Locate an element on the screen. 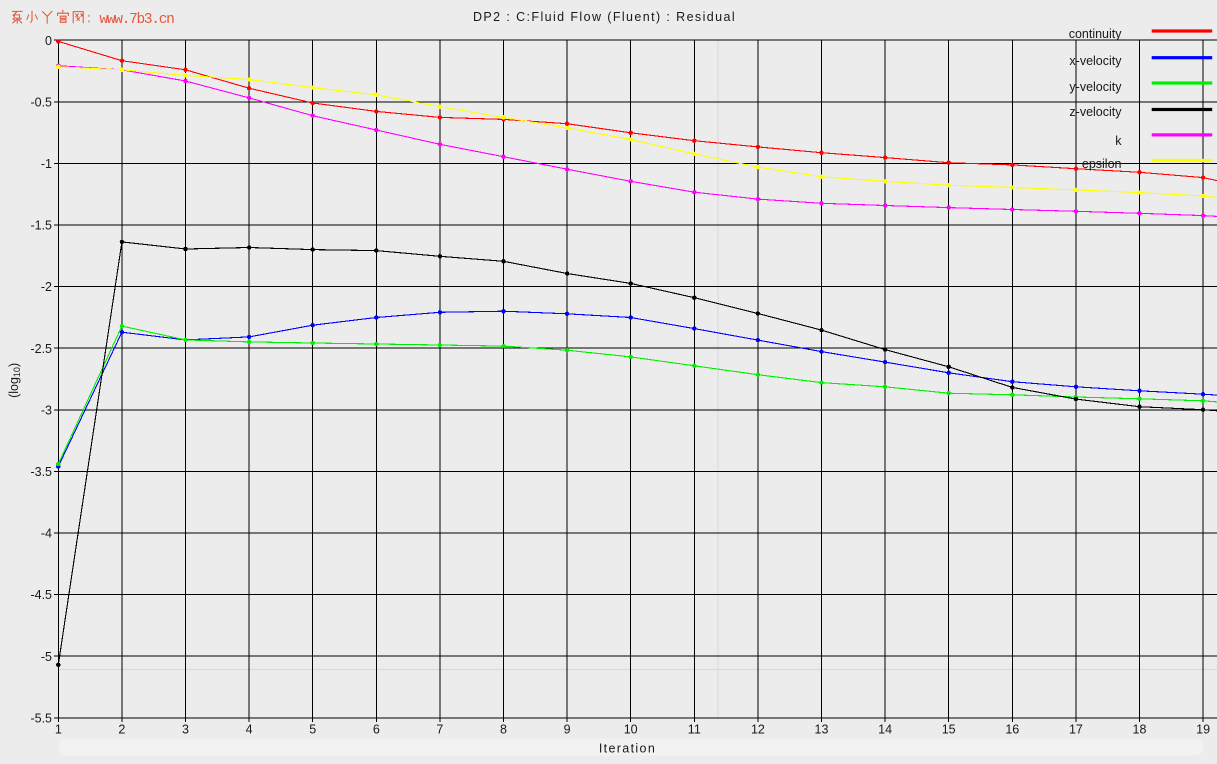 The width and height of the screenshot is (1217, 764). svg-text: 7 is located at coordinates (439, 729).